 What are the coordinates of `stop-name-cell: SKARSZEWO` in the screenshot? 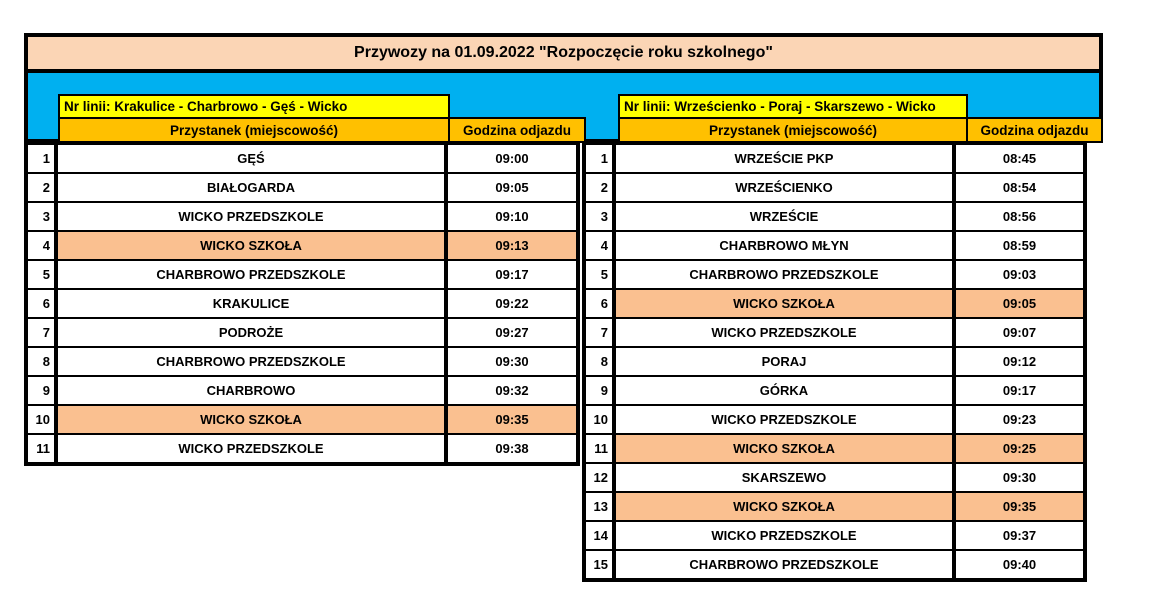 It's located at (784, 477).